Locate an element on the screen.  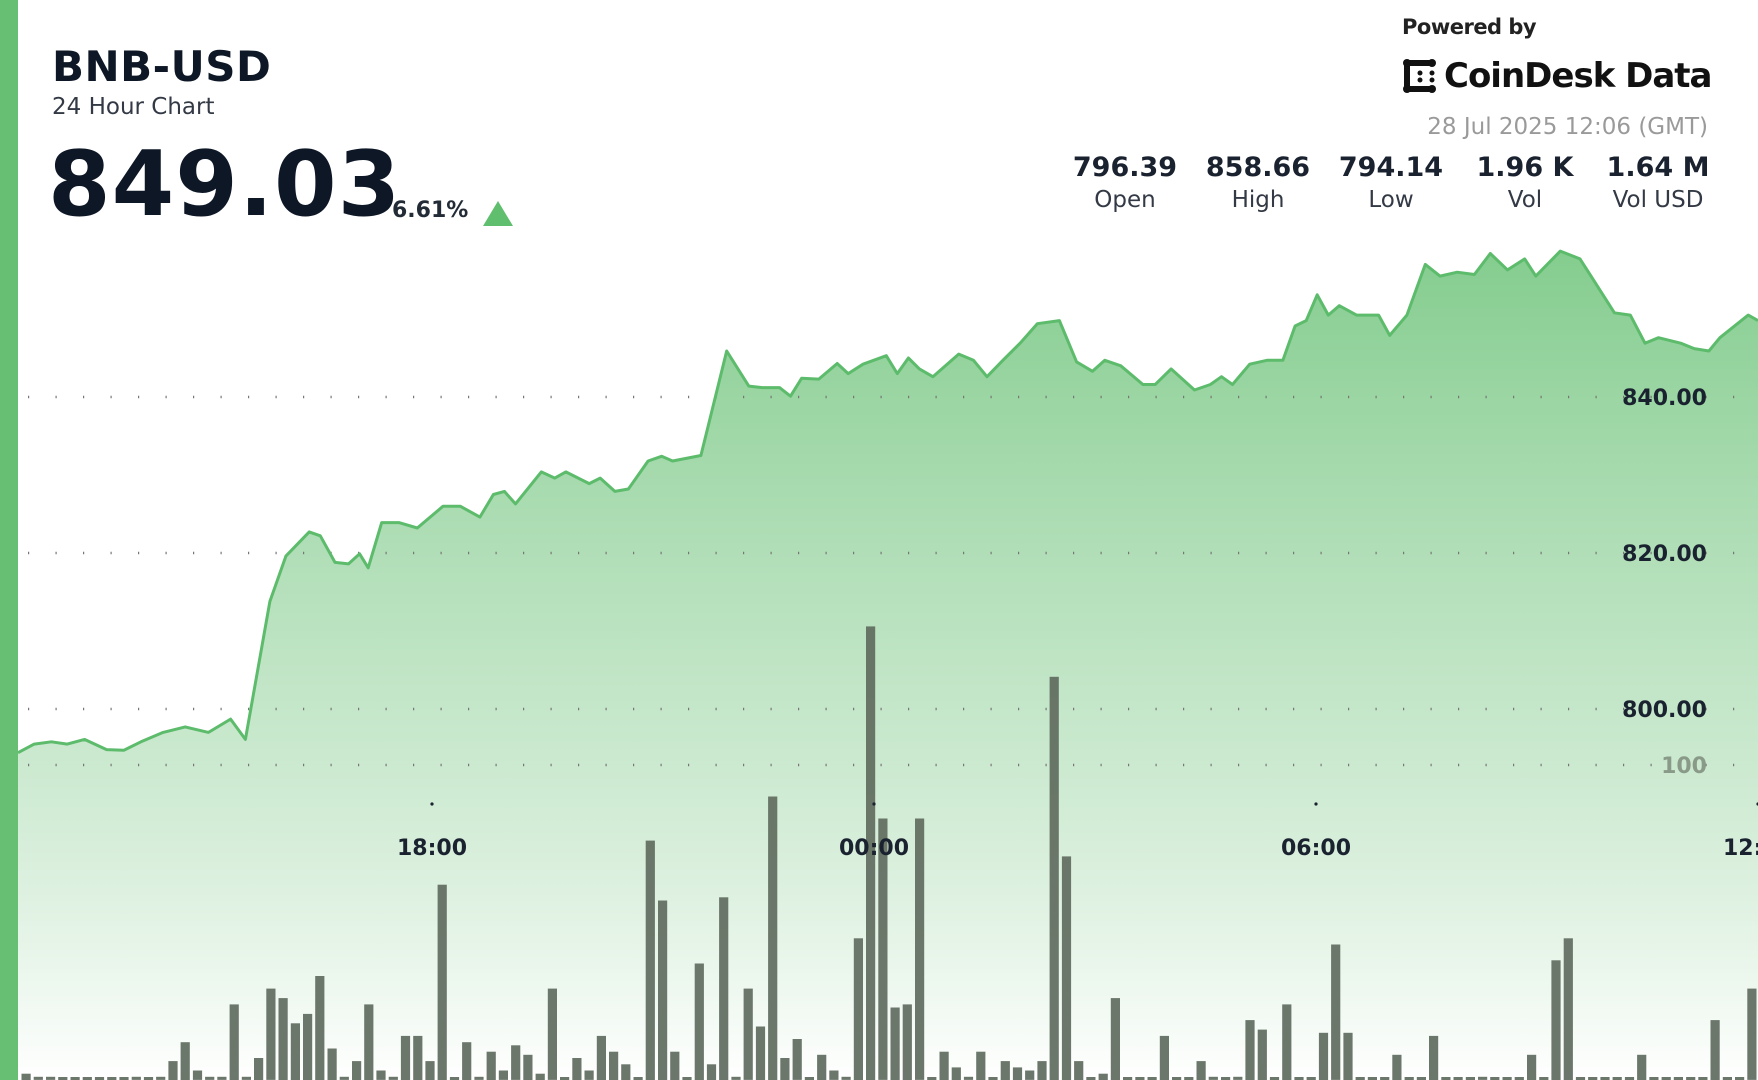
y-tick-label: 820.00 is located at coordinates (1664, 554).